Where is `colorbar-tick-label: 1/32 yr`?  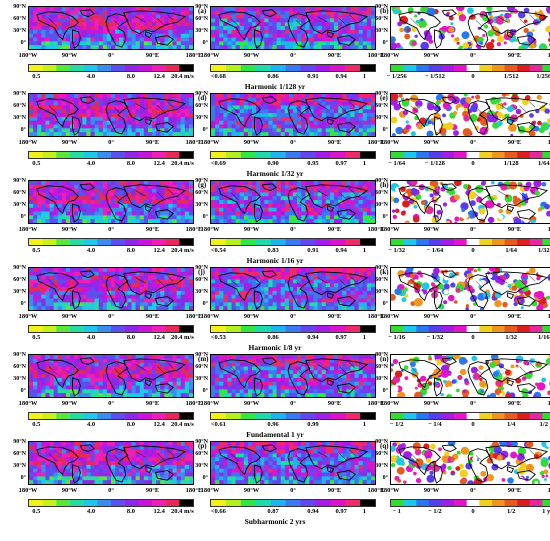
colorbar-tick-label: 1/32 yr is located at coordinates (544, 250).